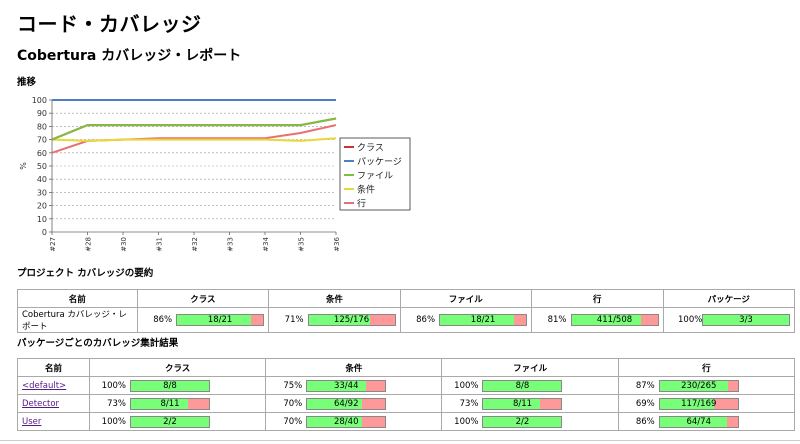 Image resolution: width=800 pixels, height=444 pixels. I want to click on coverage-cell: 86% 64/74, so click(706, 421).